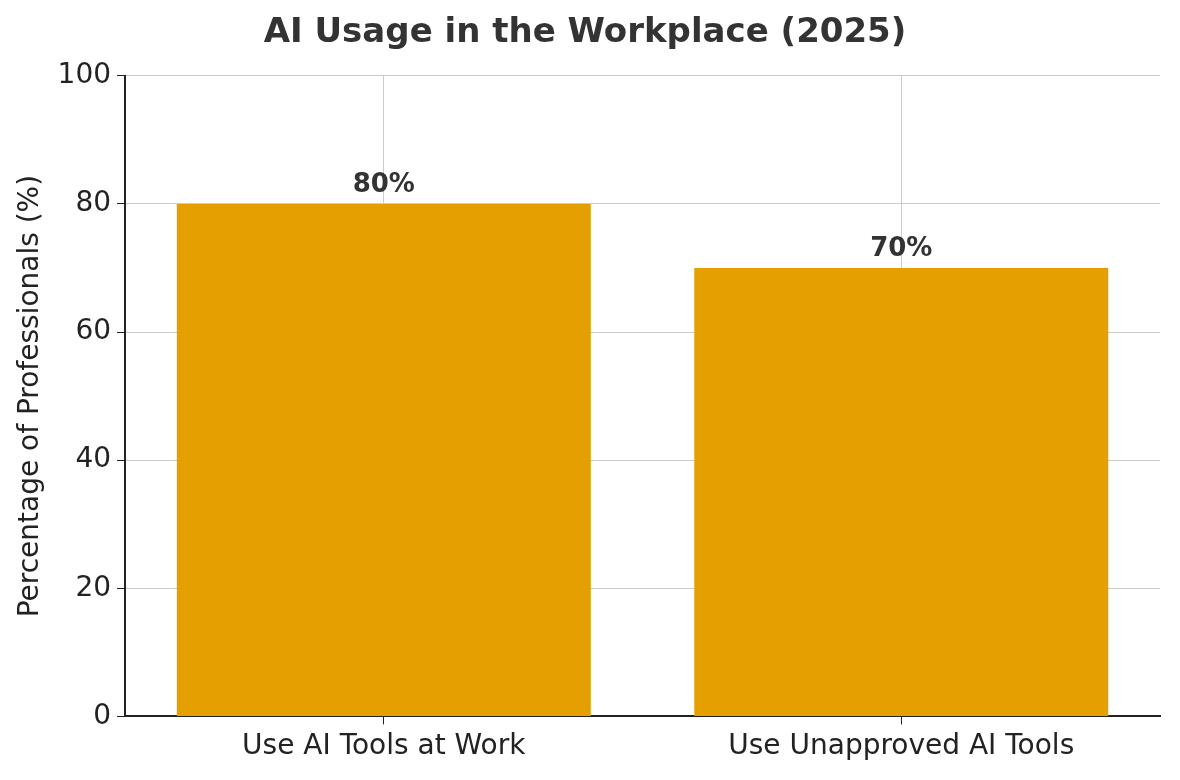 The image size is (1180, 780). What do you see at coordinates (585, 30) in the screenshot?
I see `chart-title: AI Usage in the Workplace (2025)` at bounding box center [585, 30].